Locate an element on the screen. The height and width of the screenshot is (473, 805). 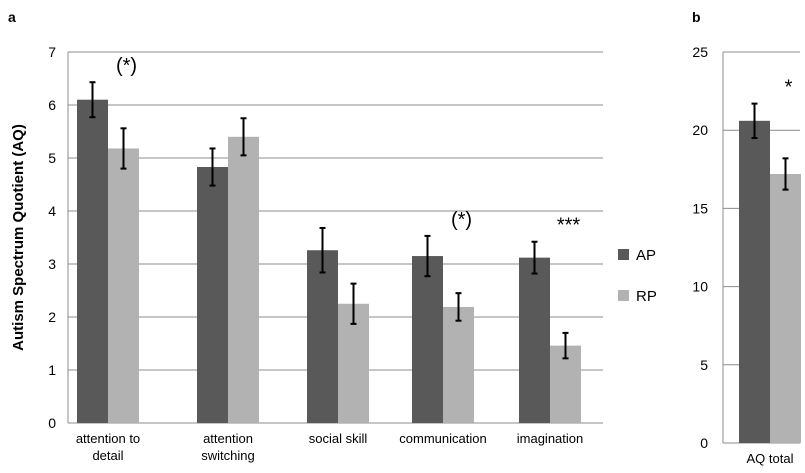
panel-b-category-label: AQ total is located at coordinates (770, 458).